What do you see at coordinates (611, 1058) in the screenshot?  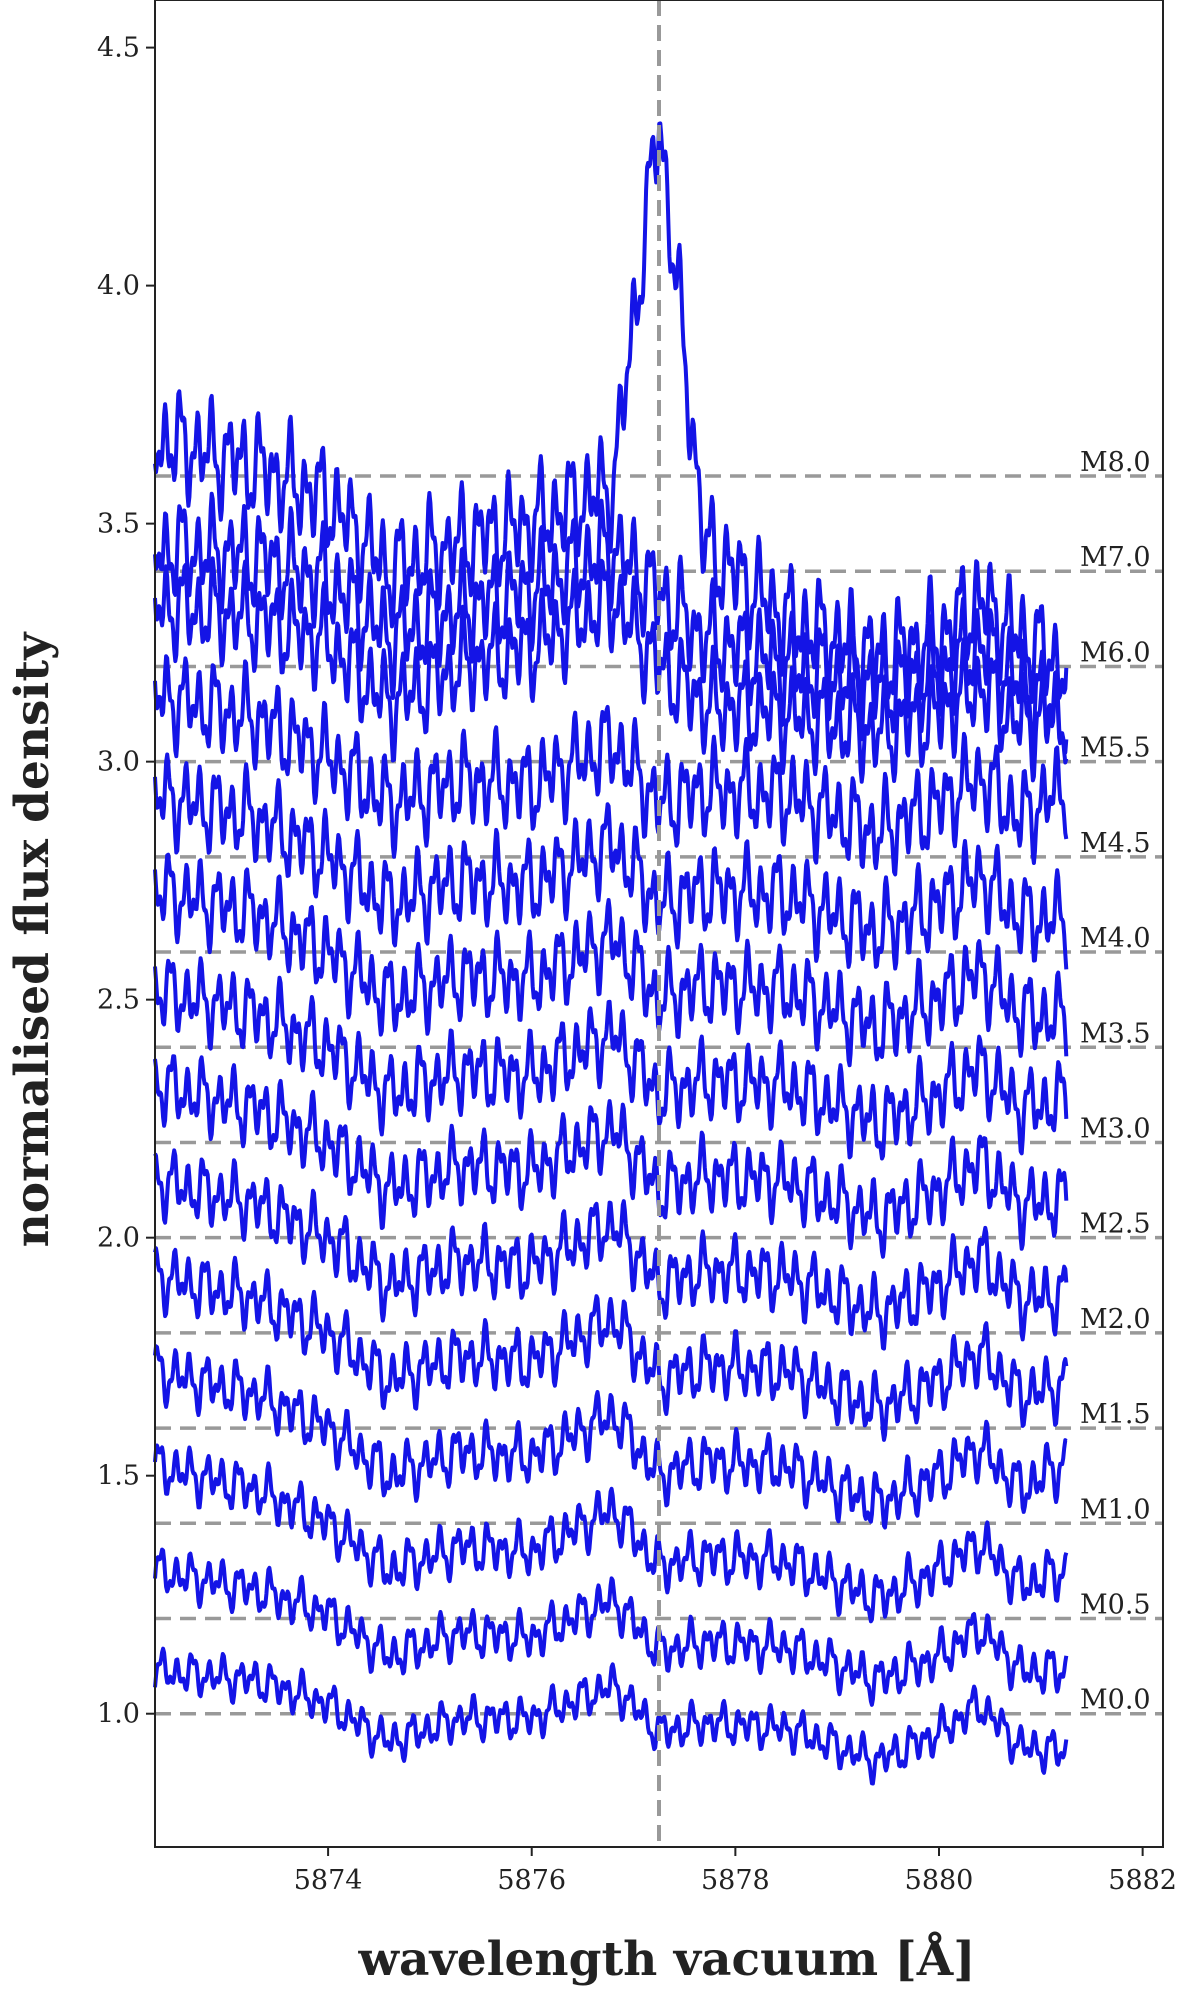 I see `spectrum-line-M3.5` at bounding box center [611, 1058].